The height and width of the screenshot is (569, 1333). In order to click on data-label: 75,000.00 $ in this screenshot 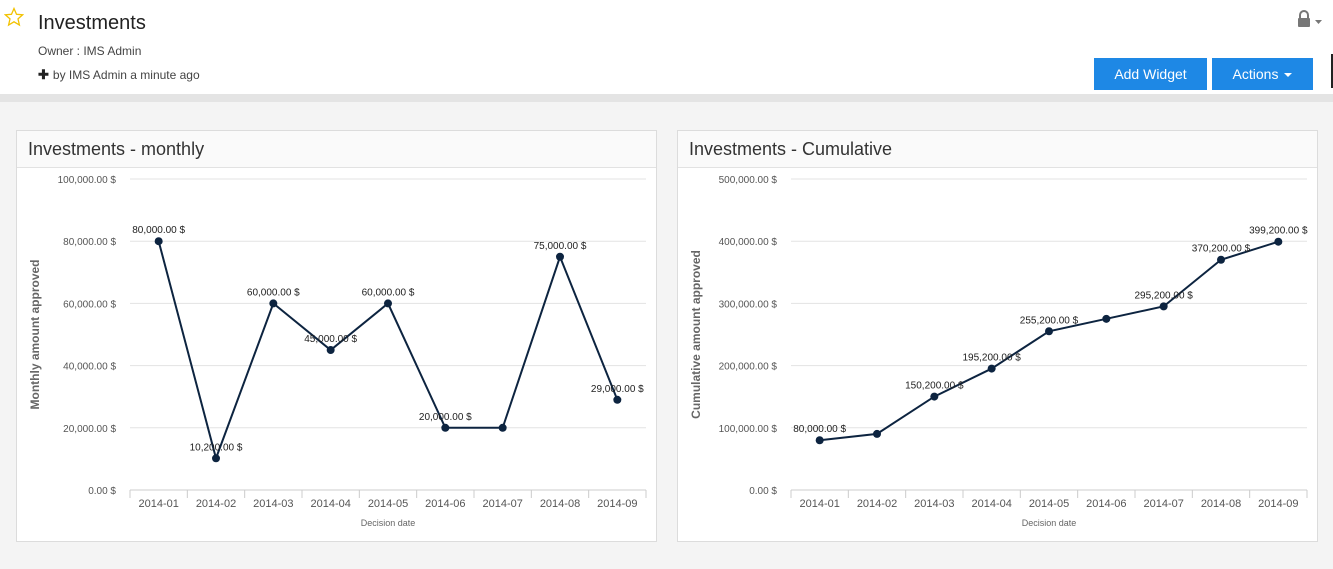, I will do `click(560, 246)`.